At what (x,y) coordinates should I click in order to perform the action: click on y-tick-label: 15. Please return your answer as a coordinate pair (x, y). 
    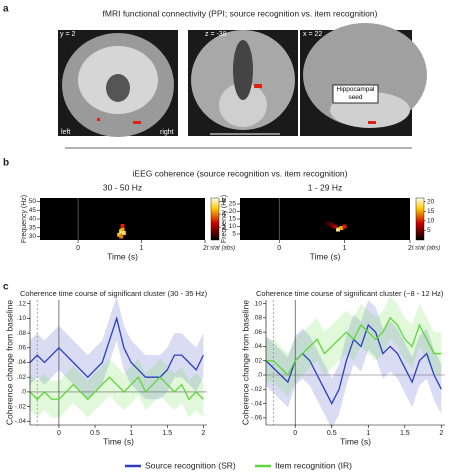
    Looking at the image, I should click on (233, 219).